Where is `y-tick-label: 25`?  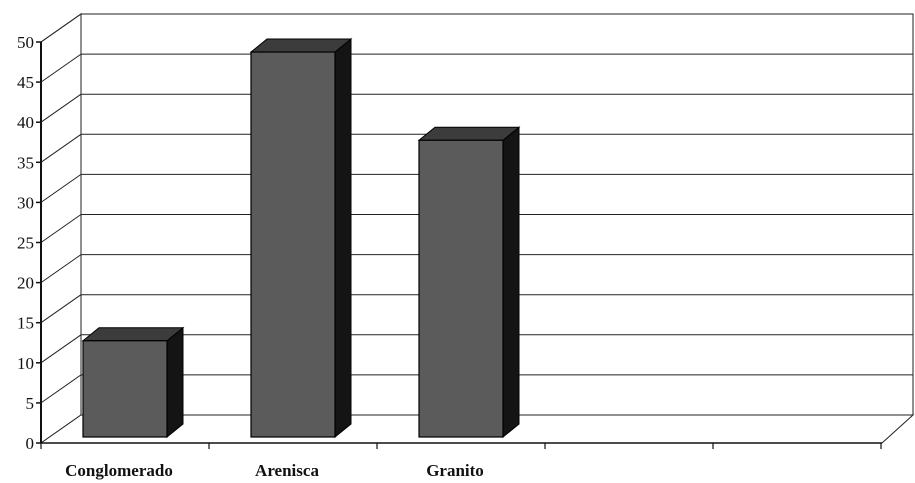 y-tick-label: 25 is located at coordinates (25, 243).